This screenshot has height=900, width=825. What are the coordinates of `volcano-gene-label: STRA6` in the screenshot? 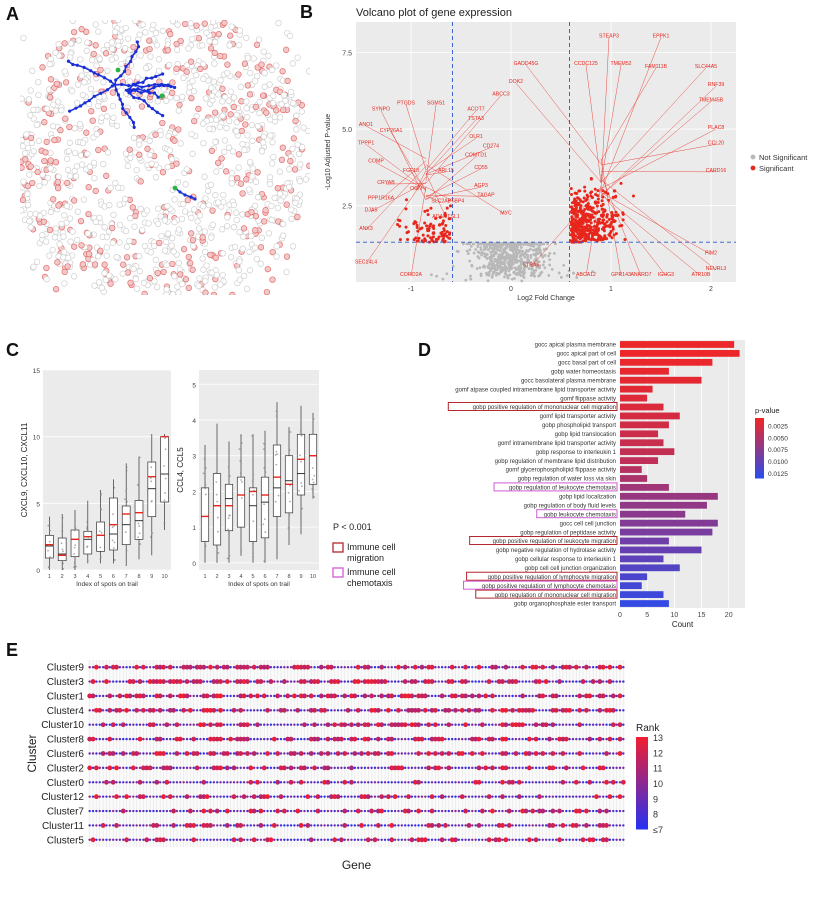 It's located at (531, 266).